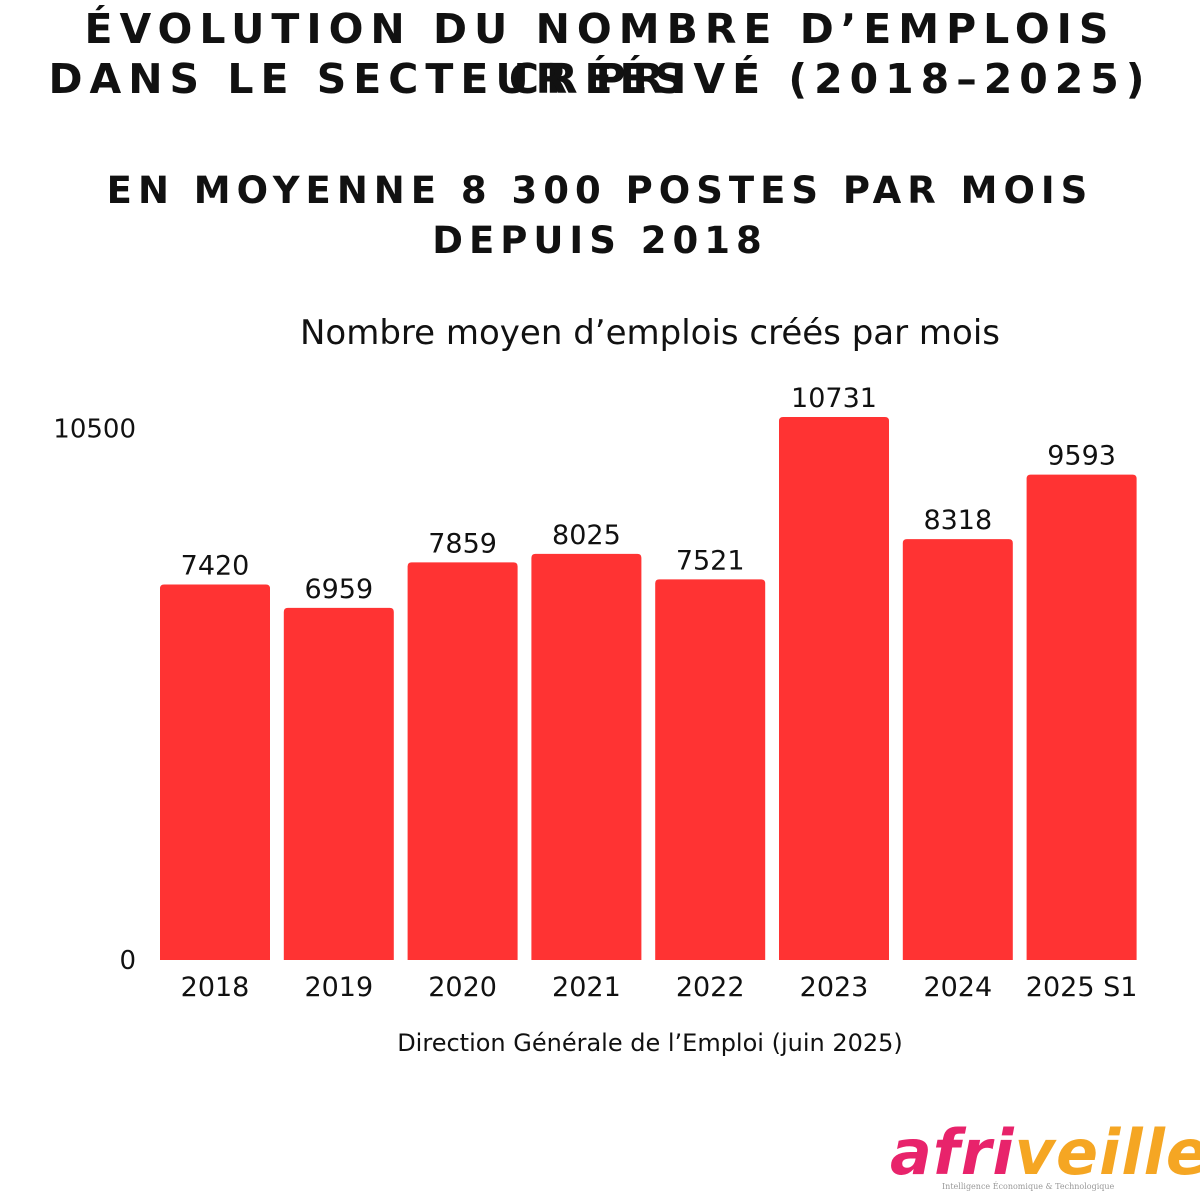 This screenshot has width=1200, height=1200. Describe the element at coordinates (338, 589) in the screenshot. I see `bar-value-label: 6959` at that location.